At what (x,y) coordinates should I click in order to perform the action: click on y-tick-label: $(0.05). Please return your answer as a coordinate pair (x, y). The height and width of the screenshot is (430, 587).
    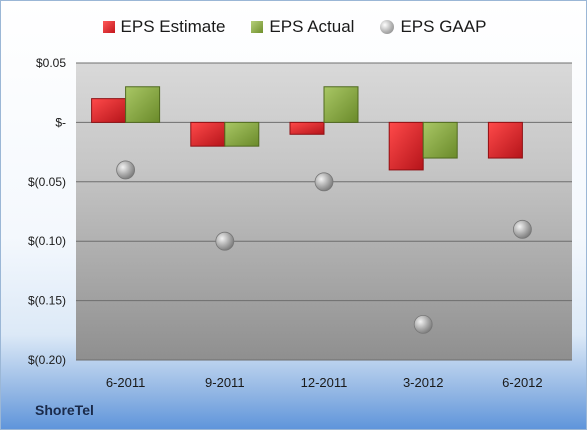
    Looking at the image, I should click on (47, 182).